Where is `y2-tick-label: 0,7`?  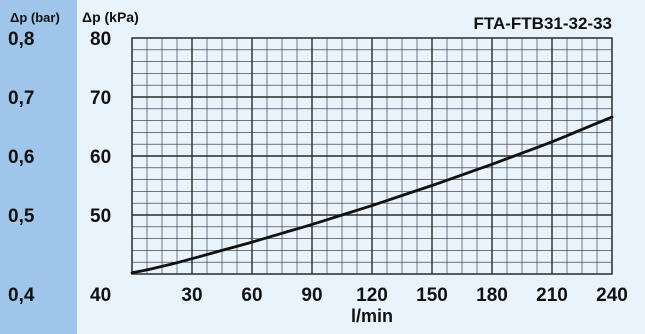
y2-tick-label: 0,7 is located at coordinates (21, 98).